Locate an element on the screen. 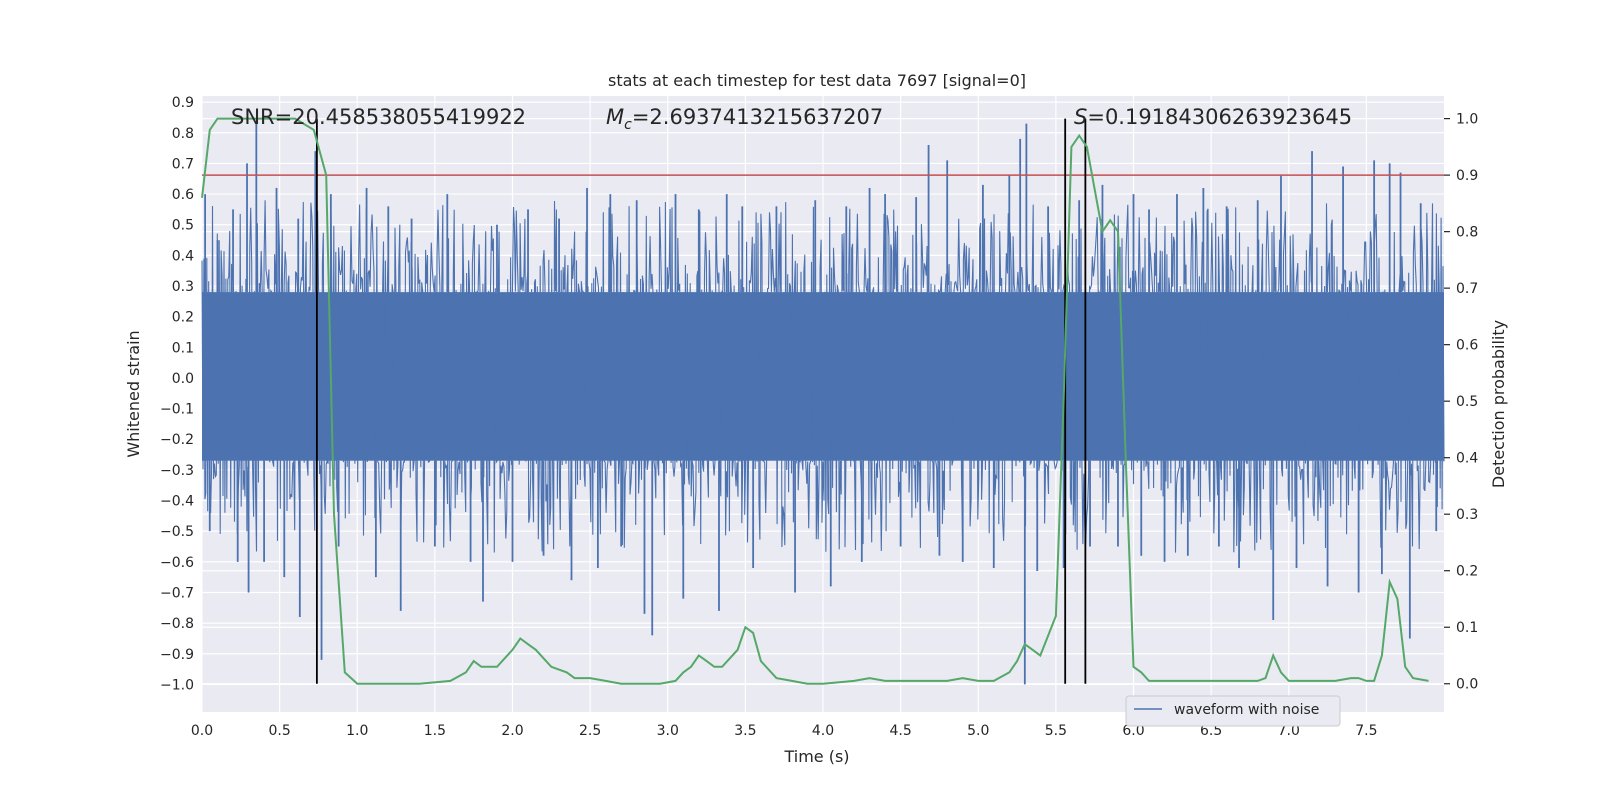 The width and height of the screenshot is (1600, 800). x-tick-label-10: 5.0 is located at coordinates (978, 731).